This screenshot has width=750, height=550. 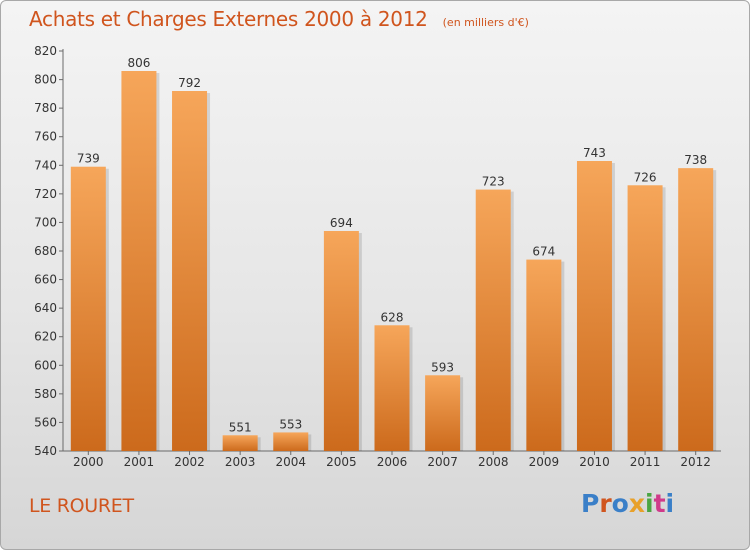 I want to click on y-tick-label: 740, so click(x=45, y=165).